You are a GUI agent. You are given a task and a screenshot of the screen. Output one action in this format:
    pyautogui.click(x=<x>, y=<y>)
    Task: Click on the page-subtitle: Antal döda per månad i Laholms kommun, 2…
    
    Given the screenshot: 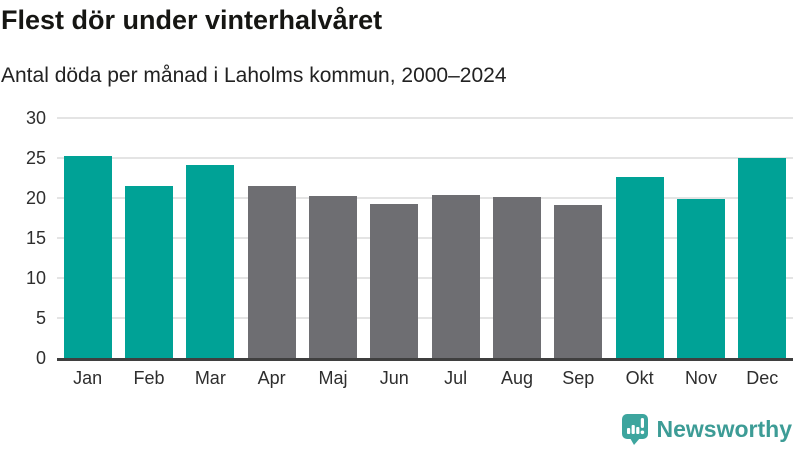 What is the action you would take?
    pyautogui.click(x=254, y=75)
    